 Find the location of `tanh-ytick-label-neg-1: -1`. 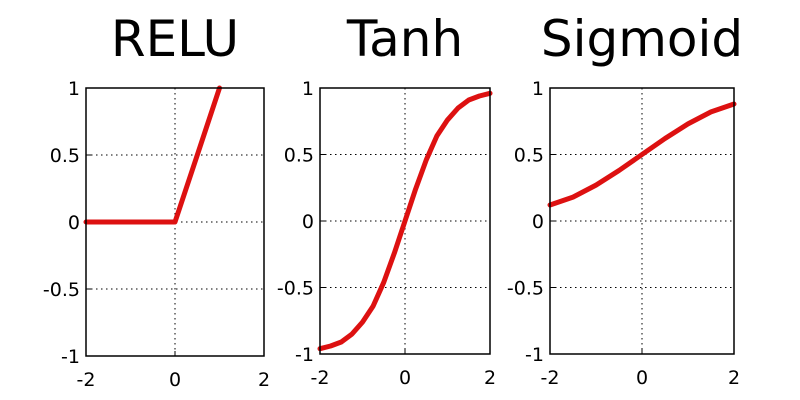

tanh-ytick-label-neg-1: -1 is located at coordinates (304, 355).